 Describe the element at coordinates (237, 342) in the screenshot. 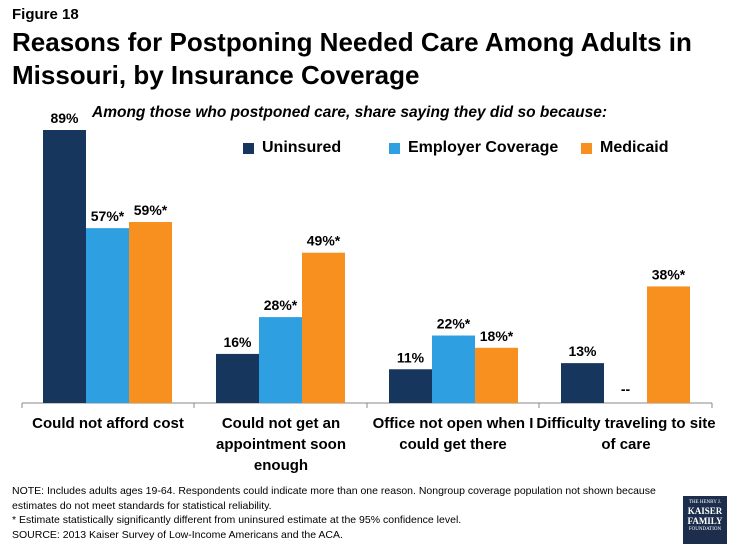

I see `data-label: 16%` at that location.